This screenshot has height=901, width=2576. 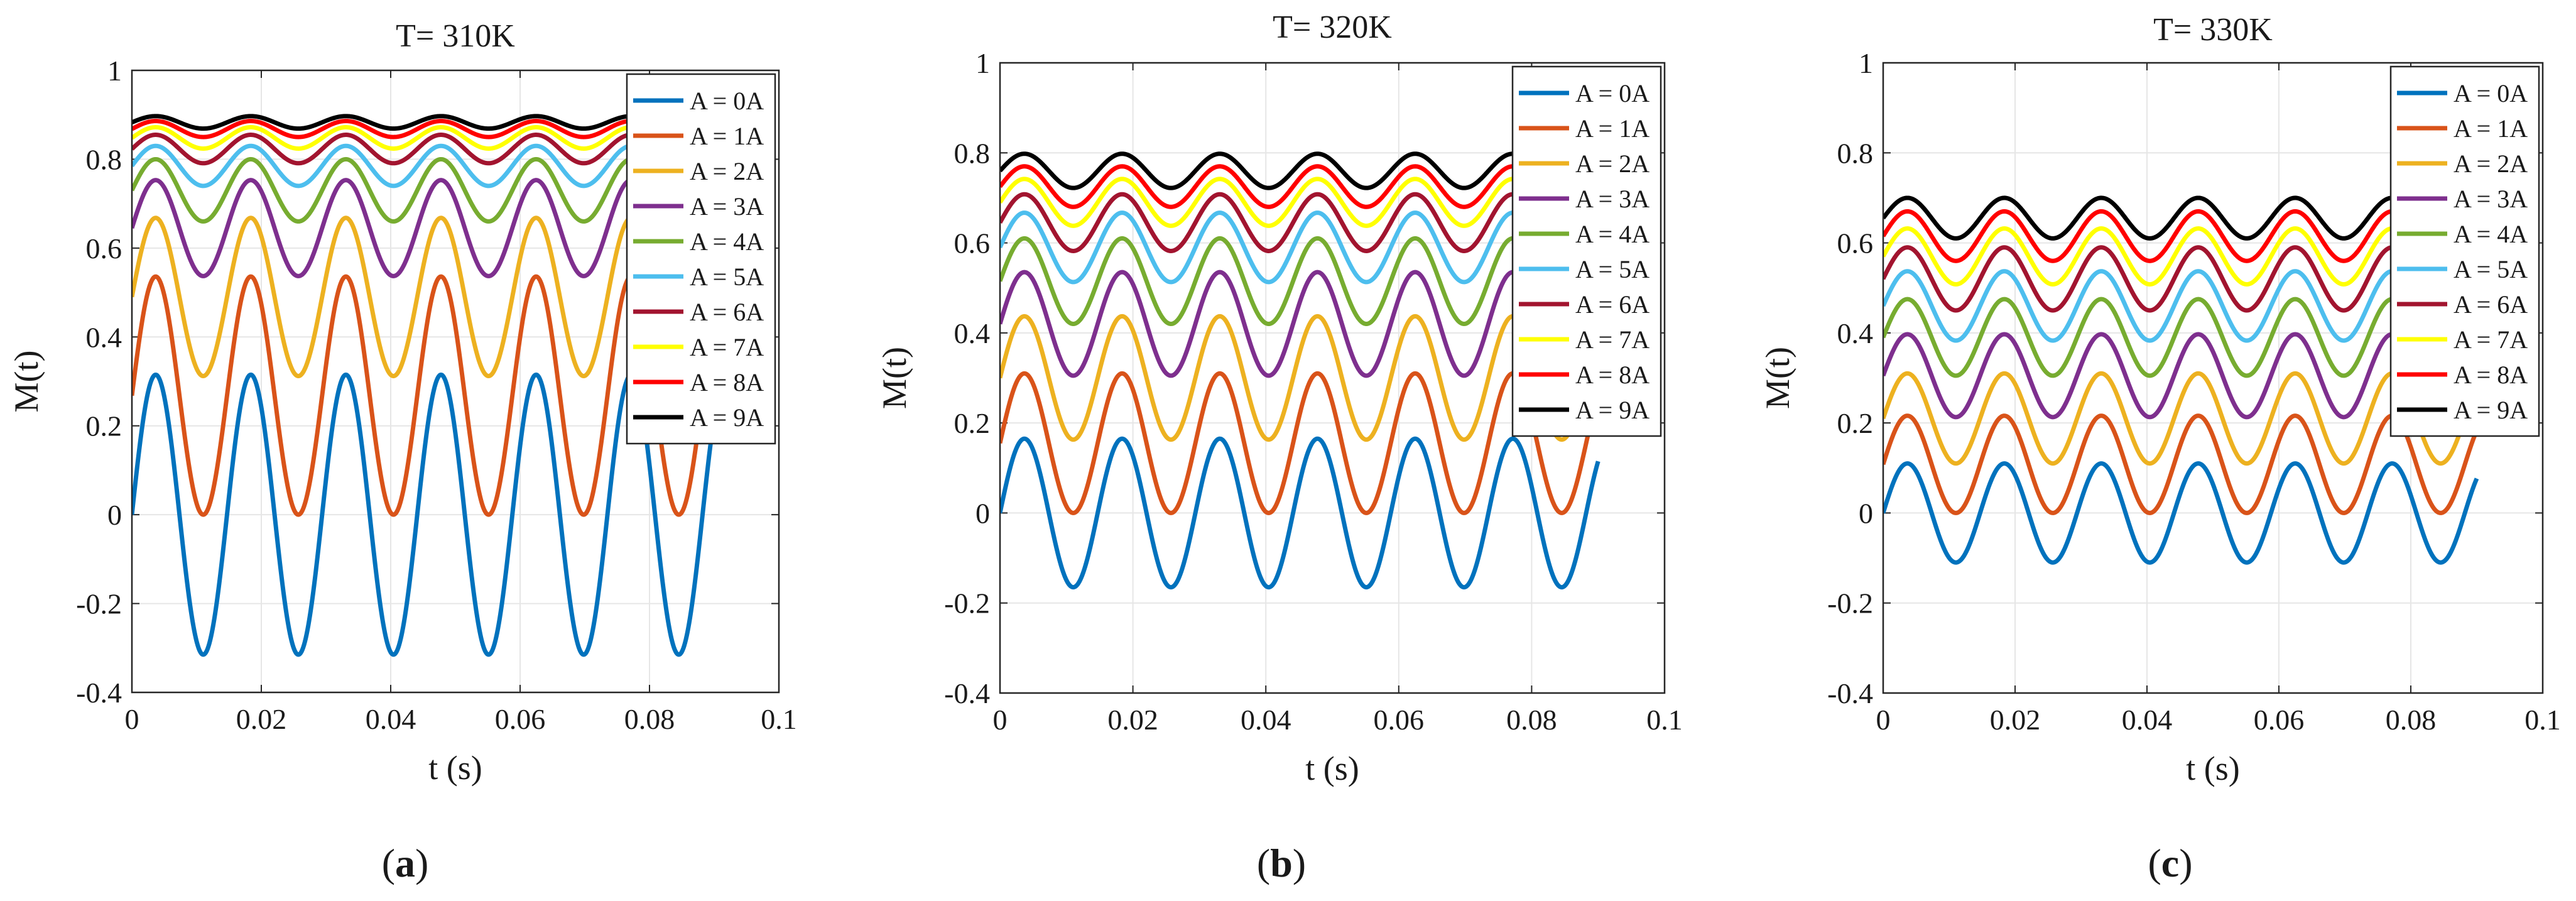 I want to click on chart-title: T= 320K, so click(x=1332, y=27).